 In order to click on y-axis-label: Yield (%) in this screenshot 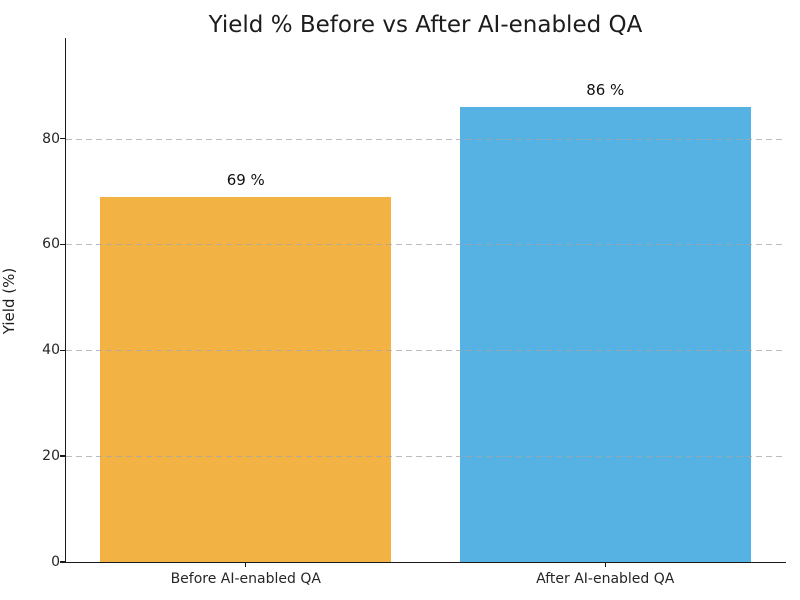, I will do `click(9, 301)`.